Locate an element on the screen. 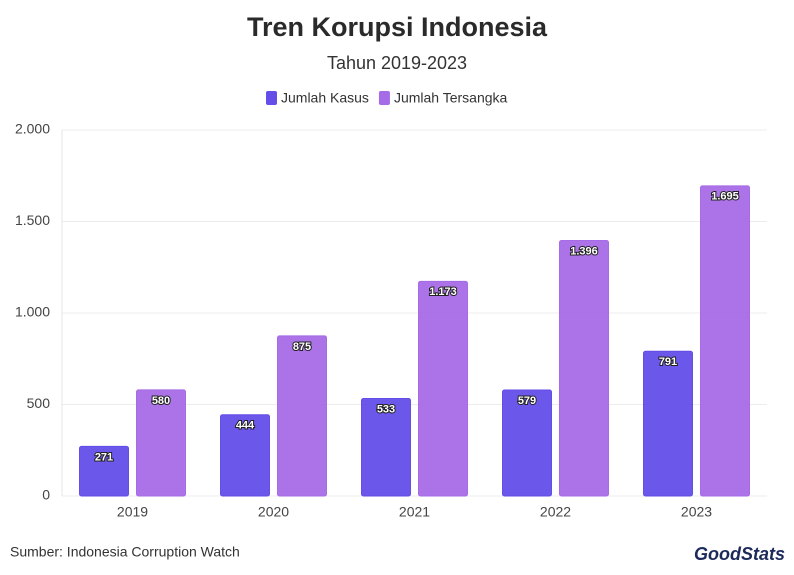  x-tick-label: 2020 is located at coordinates (273, 512).